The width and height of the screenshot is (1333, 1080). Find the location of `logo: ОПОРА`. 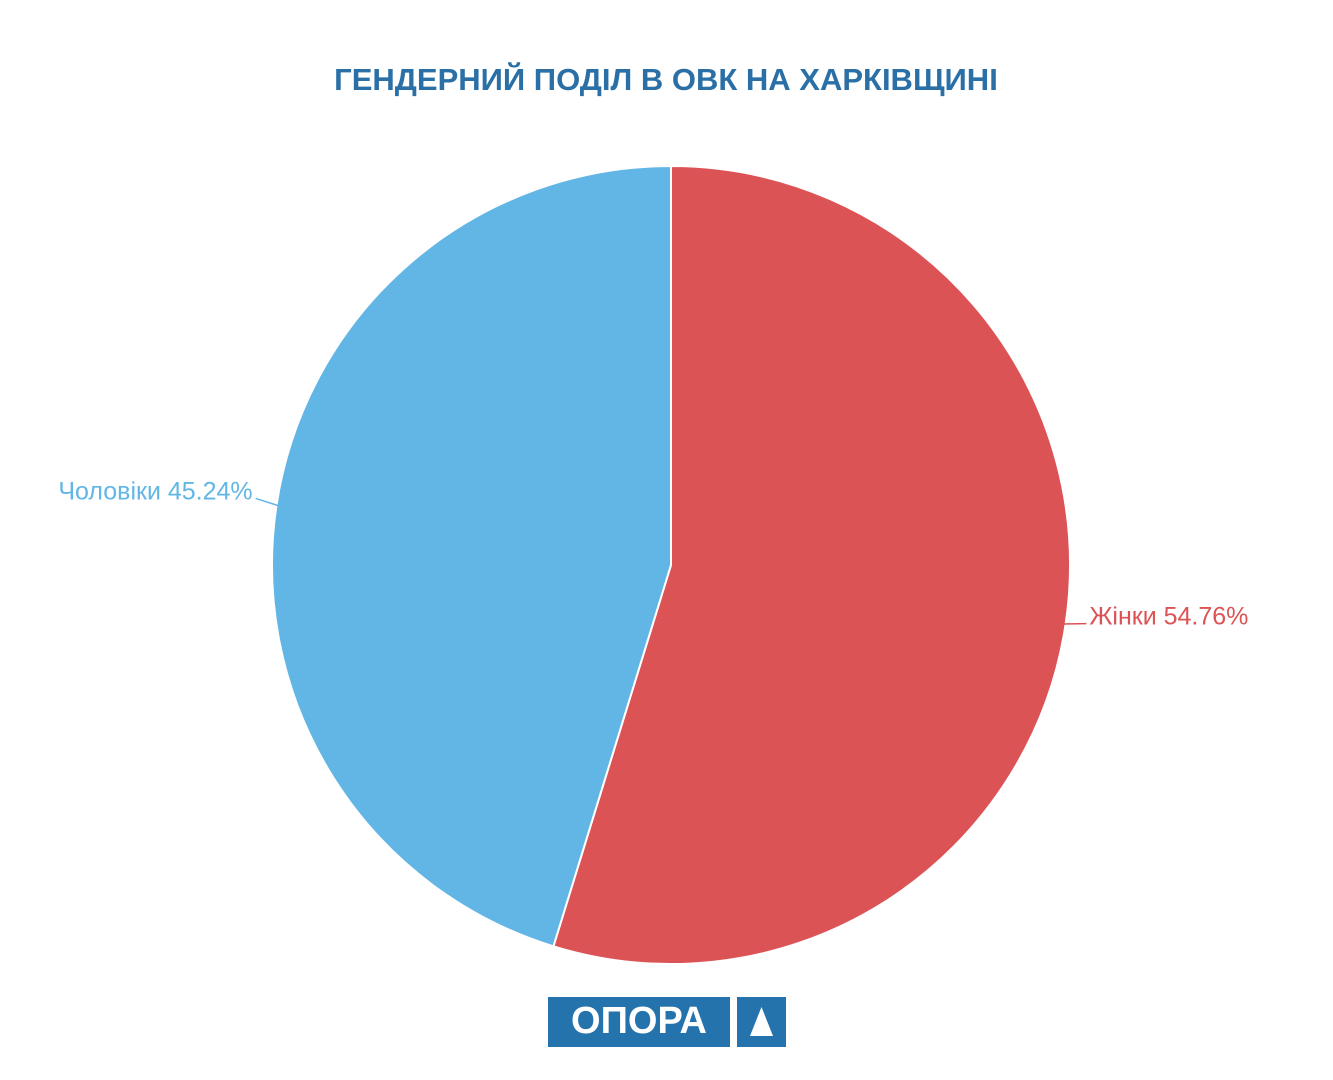

logo: ОПОРА is located at coordinates (667, 1022).